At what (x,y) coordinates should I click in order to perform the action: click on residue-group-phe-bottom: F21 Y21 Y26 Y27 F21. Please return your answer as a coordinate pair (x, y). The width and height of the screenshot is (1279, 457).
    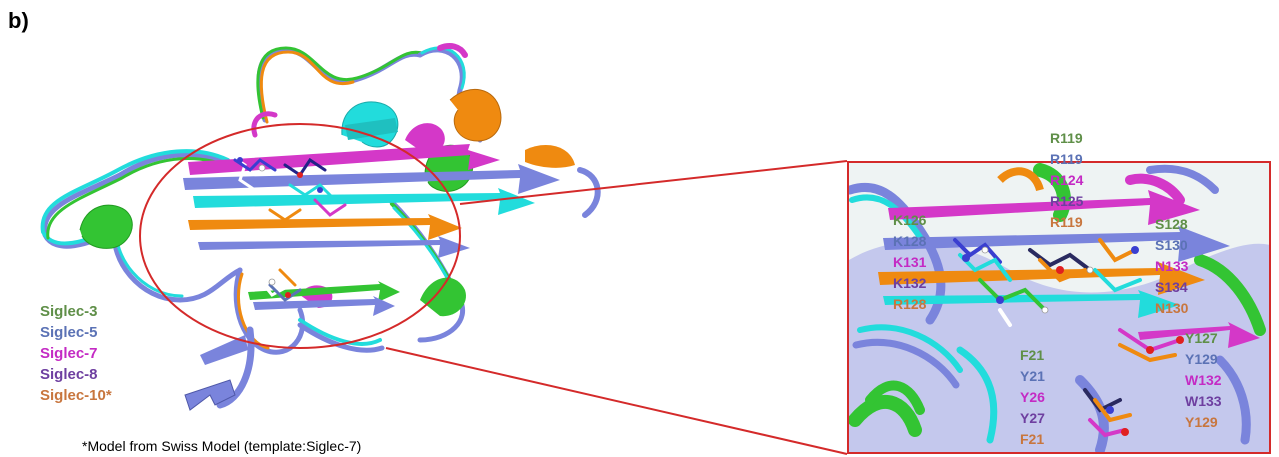
    Looking at the image, I should click on (1032, 397).